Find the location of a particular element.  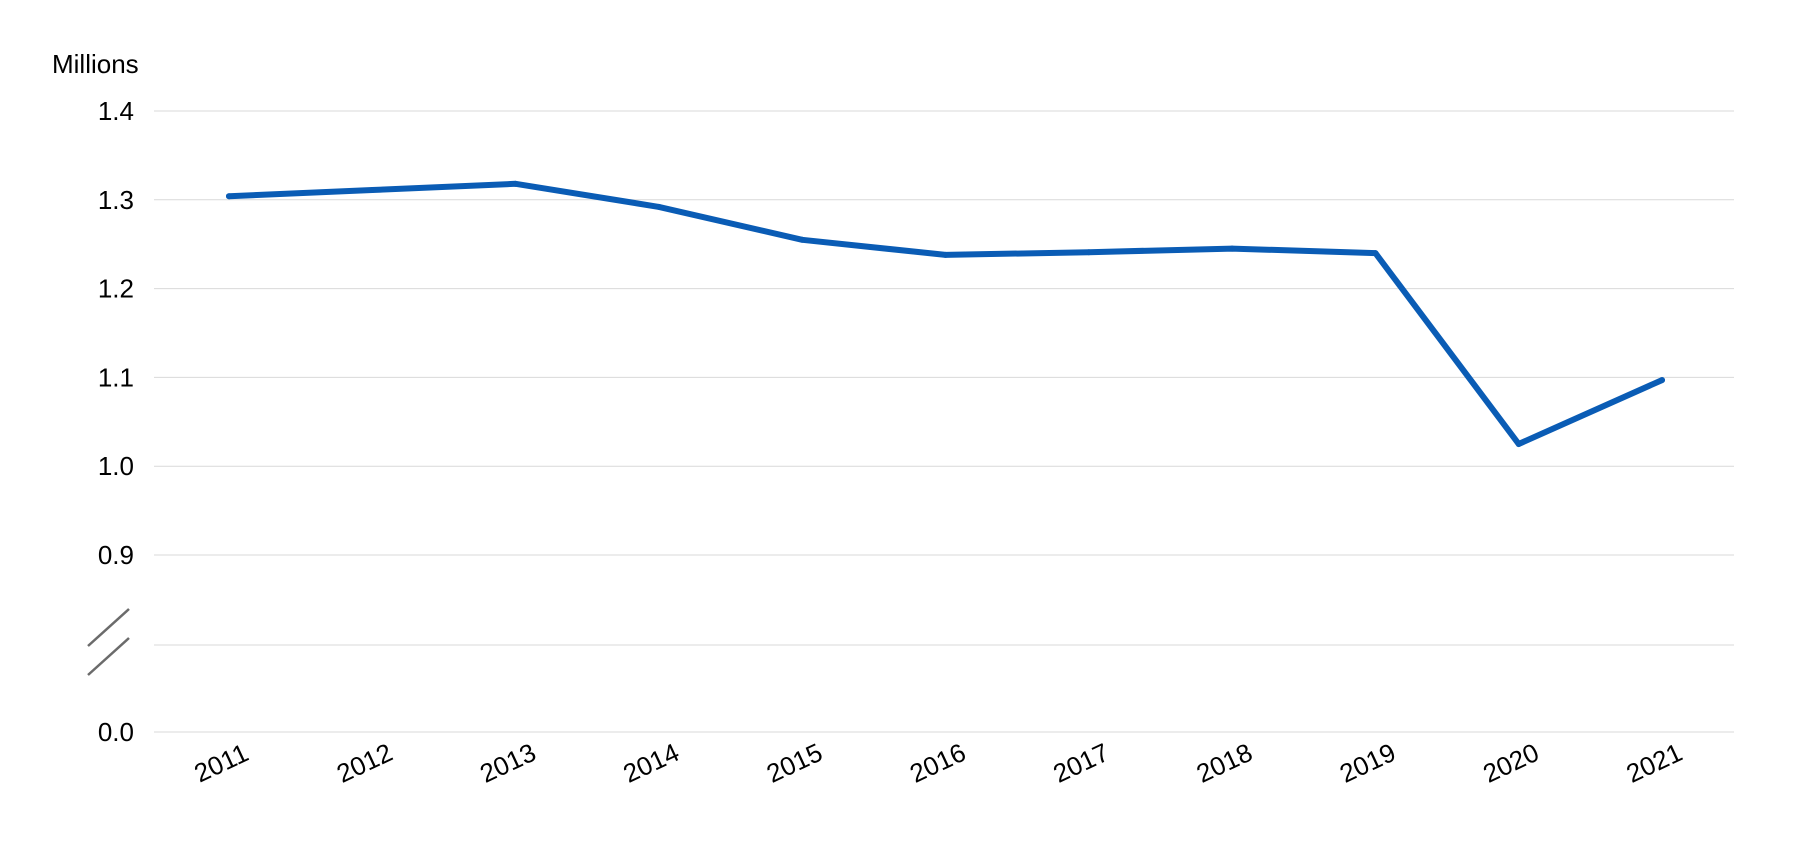

y-tick-label: 1.2 is located at coordinates (116, 289).